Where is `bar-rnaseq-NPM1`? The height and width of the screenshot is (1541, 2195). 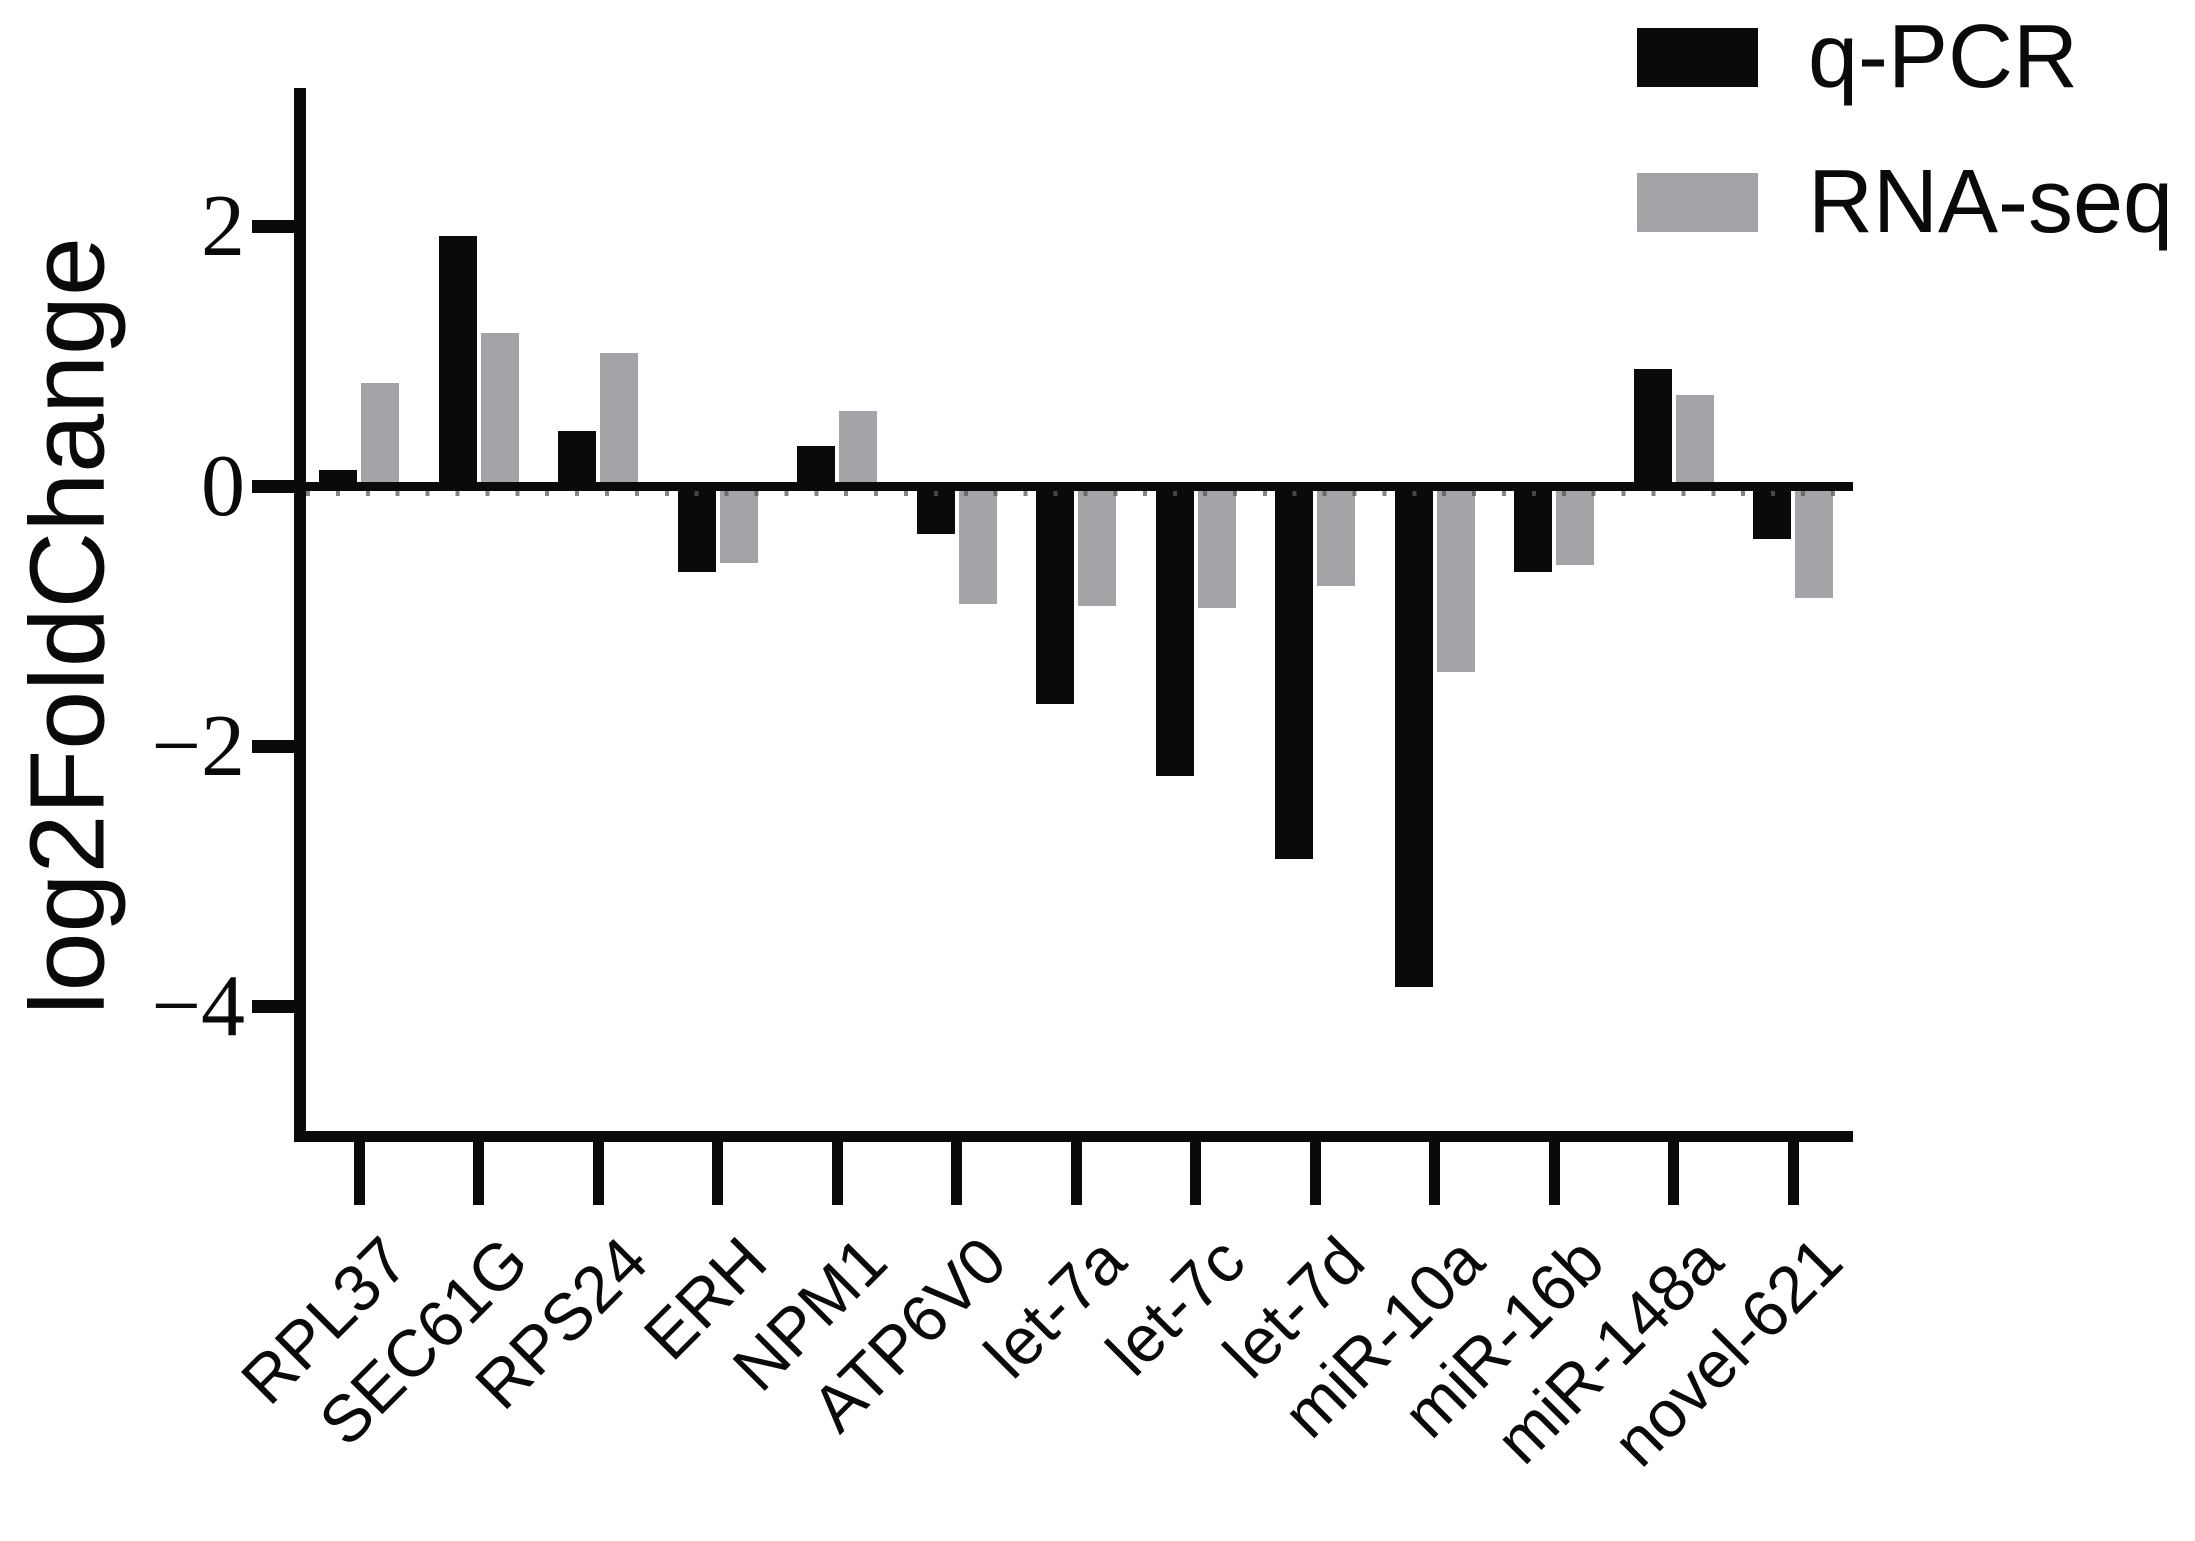 bar-rnaseq-NPM1 is located at coordinates (858, 450).